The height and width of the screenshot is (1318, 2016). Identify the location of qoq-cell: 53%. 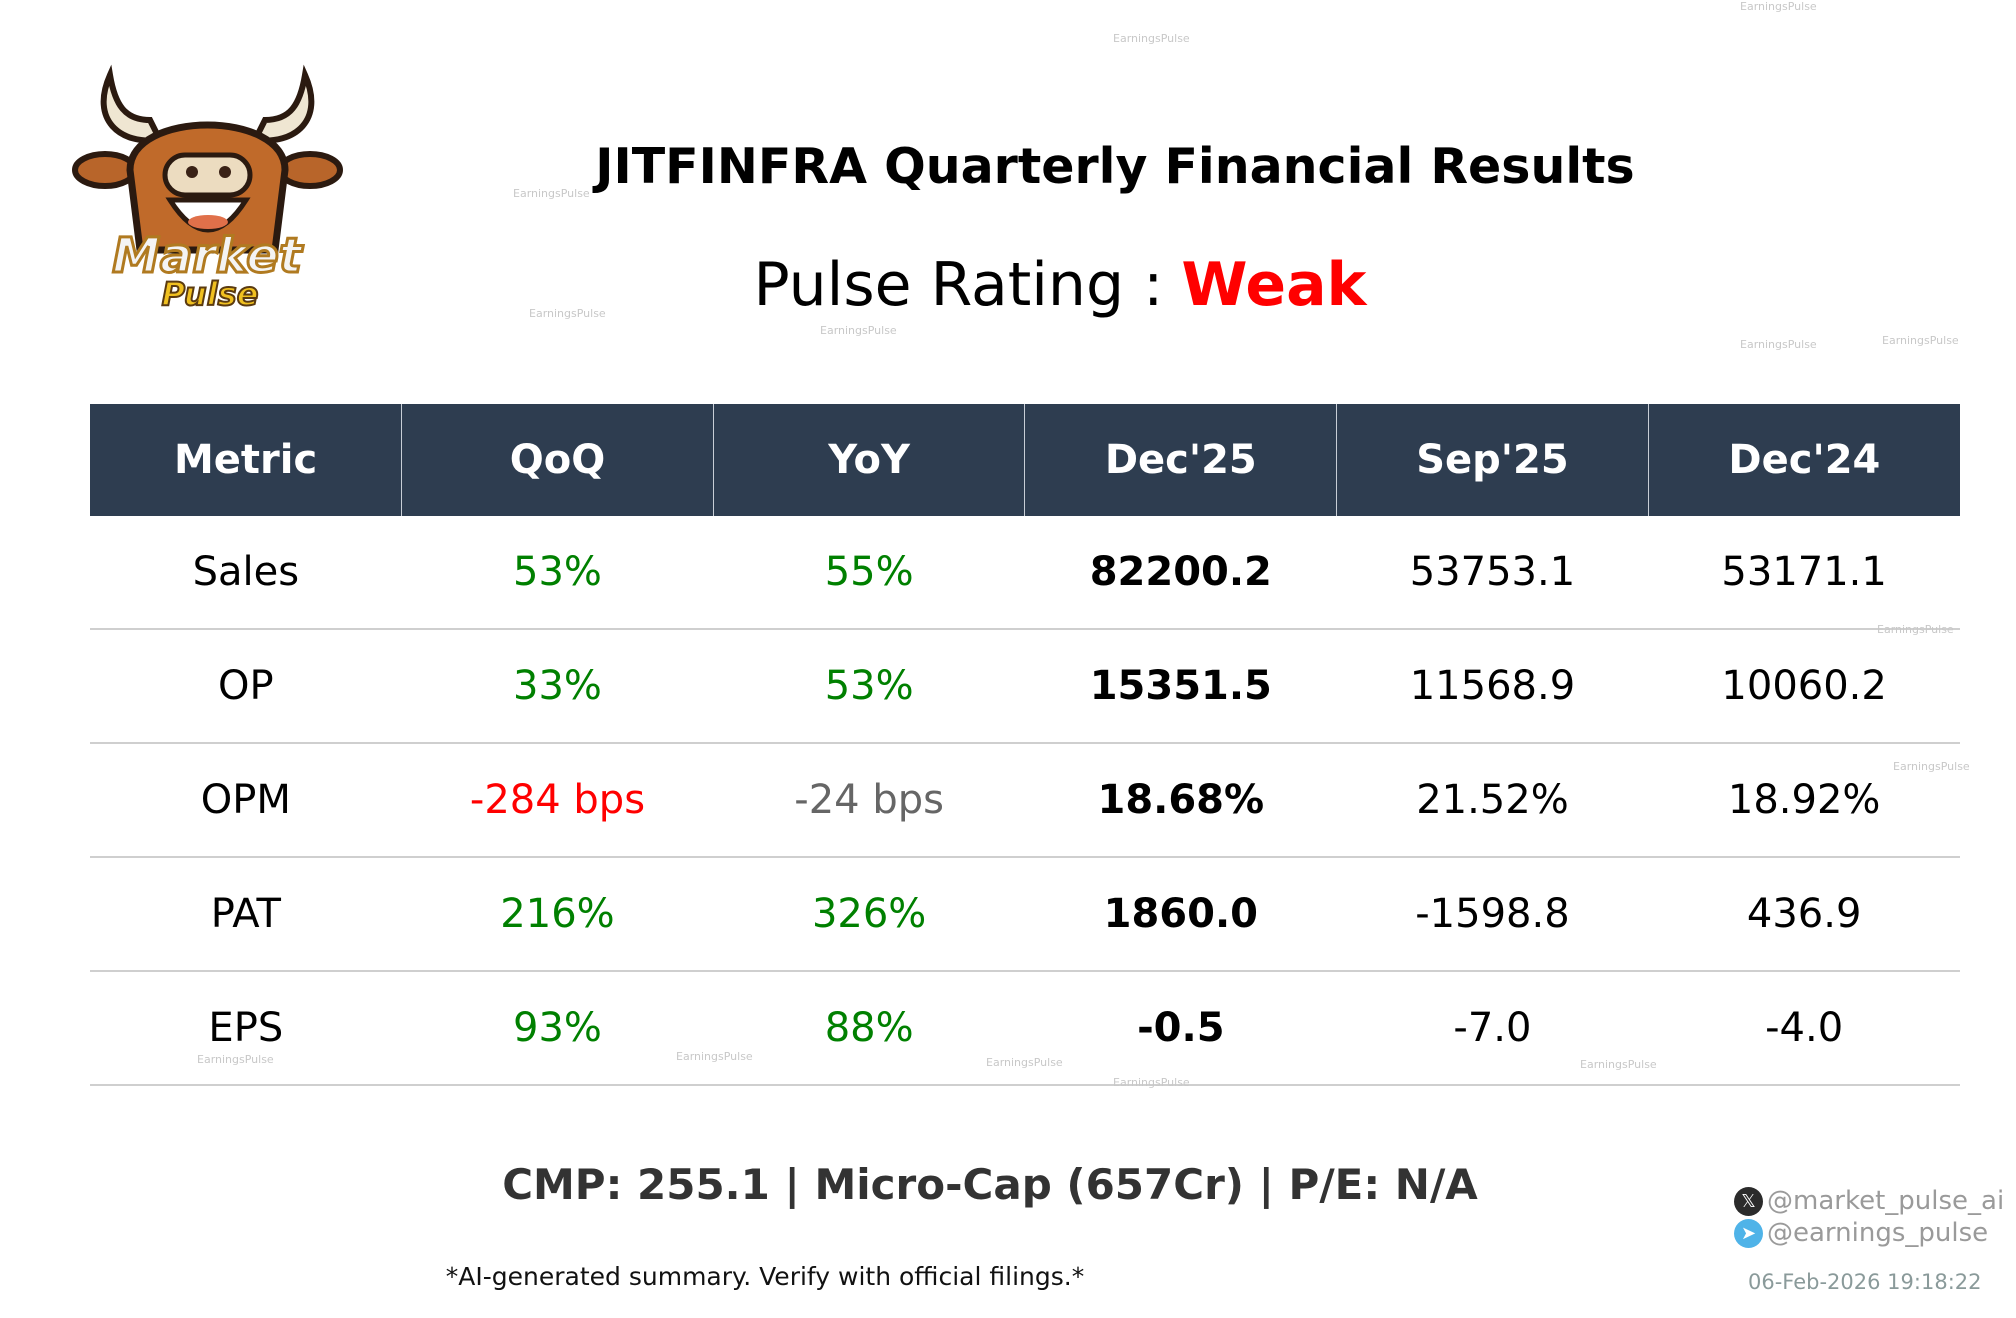
(557, 573).